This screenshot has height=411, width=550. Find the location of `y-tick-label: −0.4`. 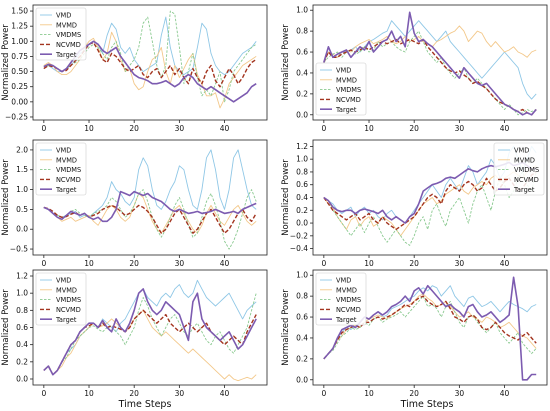

y-tick-label: −0.4 is located at coordinates (299, 248).